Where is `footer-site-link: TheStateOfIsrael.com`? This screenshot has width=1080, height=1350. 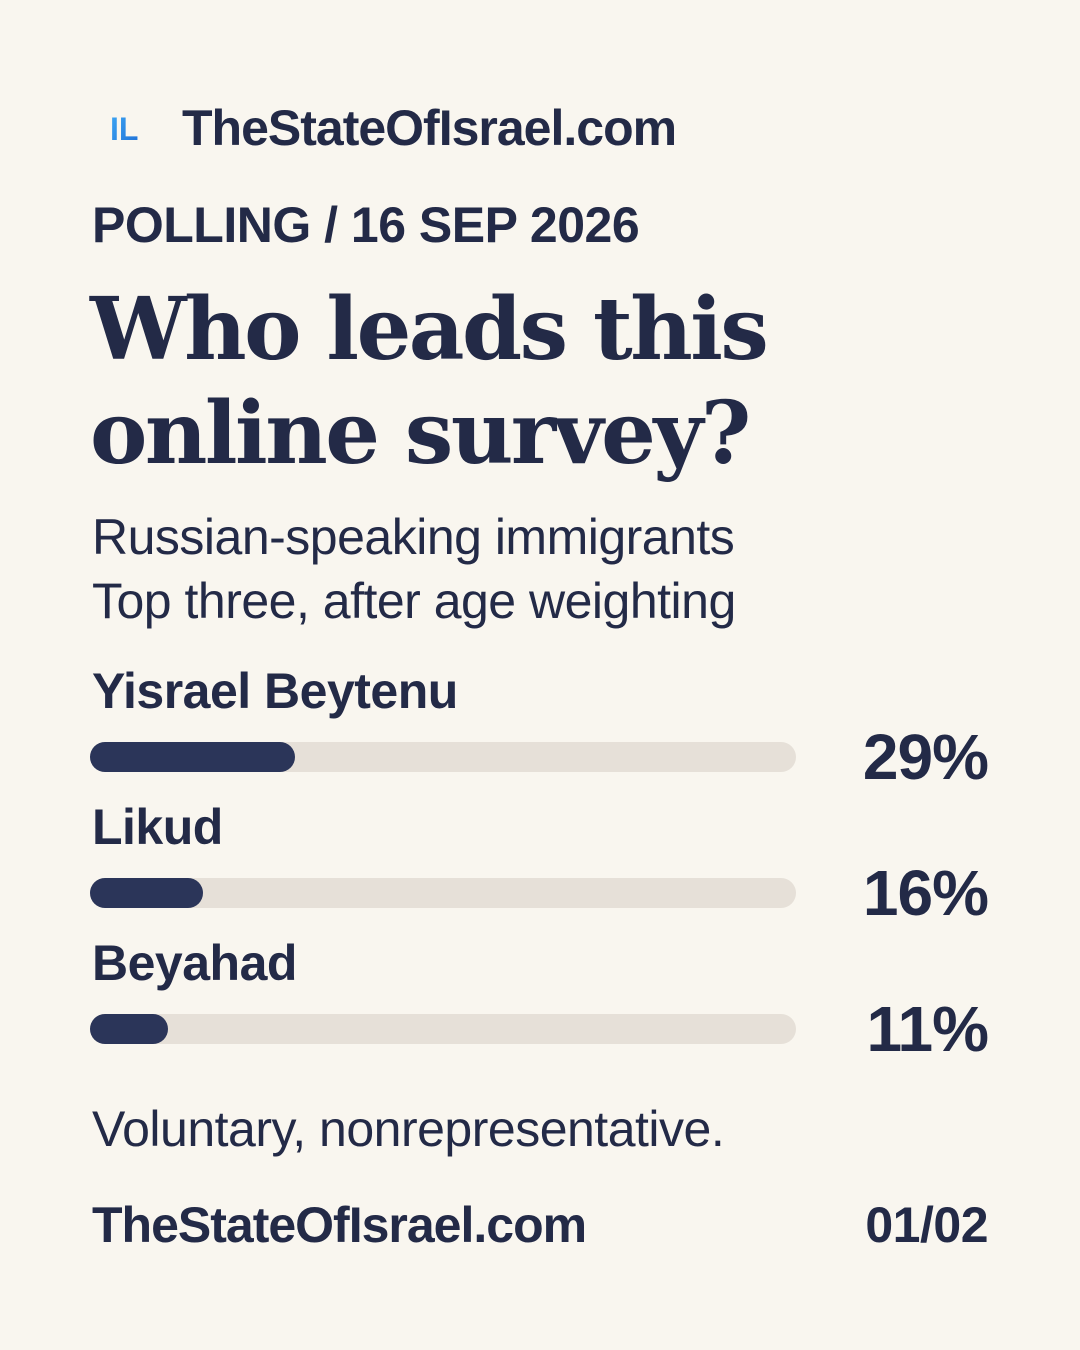
footer-site-link: TheStateOfIsrael.com is located at coordinates (339, 1225).